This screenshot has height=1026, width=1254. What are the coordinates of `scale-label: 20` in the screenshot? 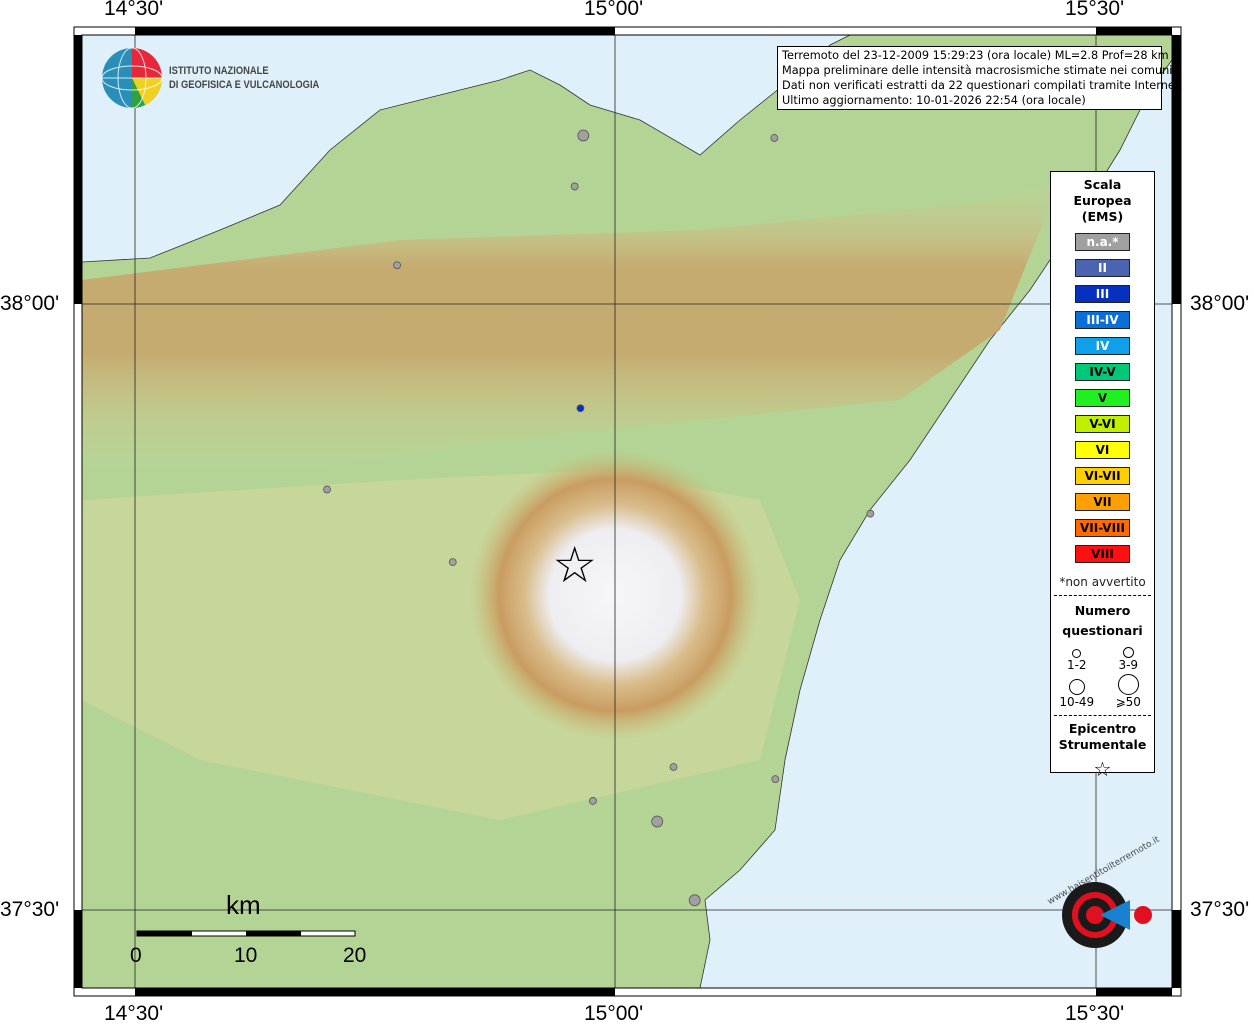 It's located at (355, 955).